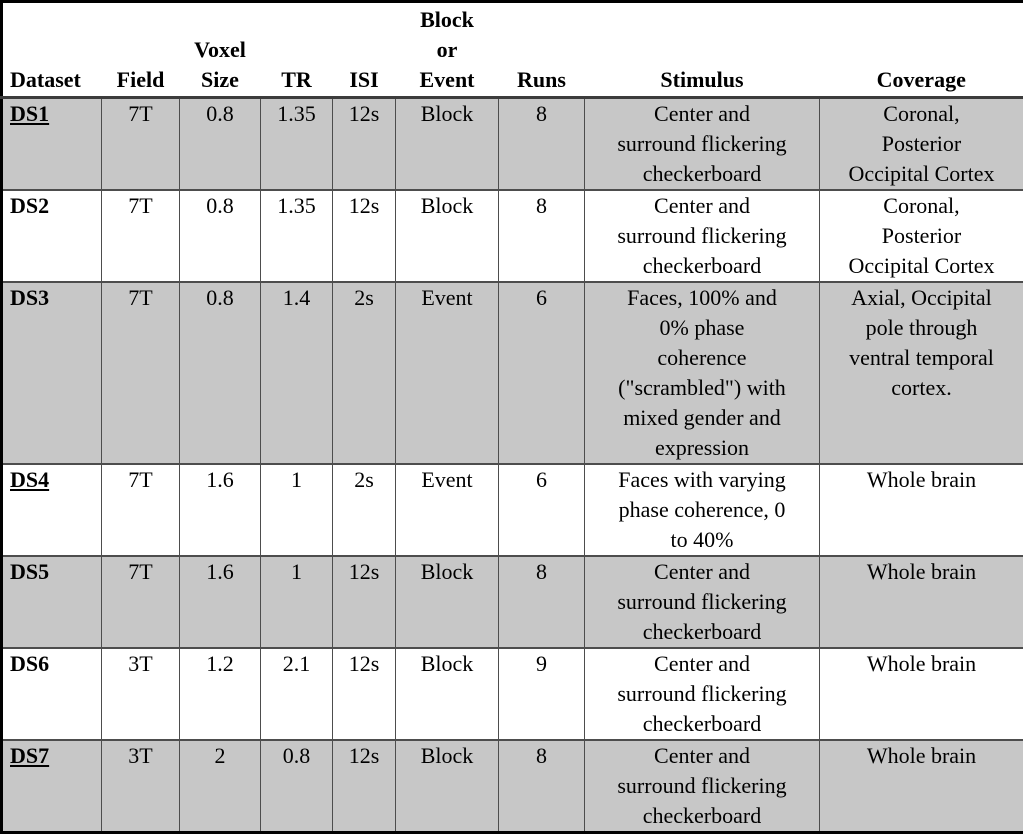 Image resolution: width=1023 pixels, height=834 pixels. Describe the element at coordinates (141, 50) in the screenshot. I see `column-header-field: Field` at that location.